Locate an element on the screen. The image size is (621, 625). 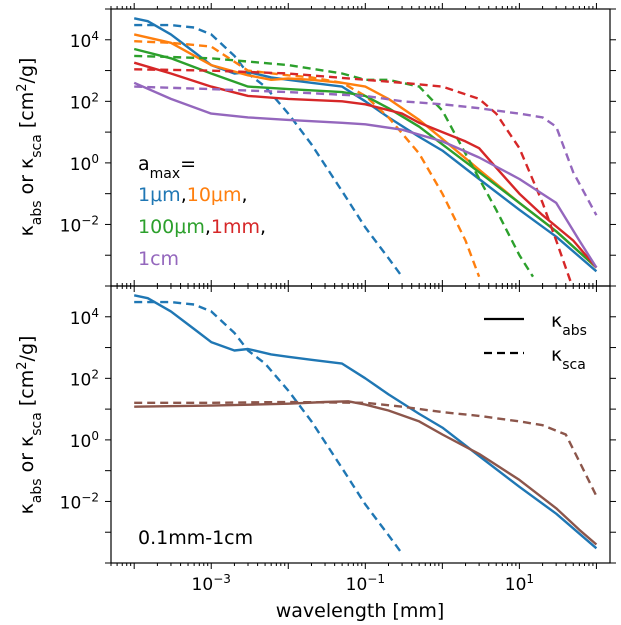
bottom-ylabel: κabs or κsca [cm2/g] is located at coordinates (30, 425).